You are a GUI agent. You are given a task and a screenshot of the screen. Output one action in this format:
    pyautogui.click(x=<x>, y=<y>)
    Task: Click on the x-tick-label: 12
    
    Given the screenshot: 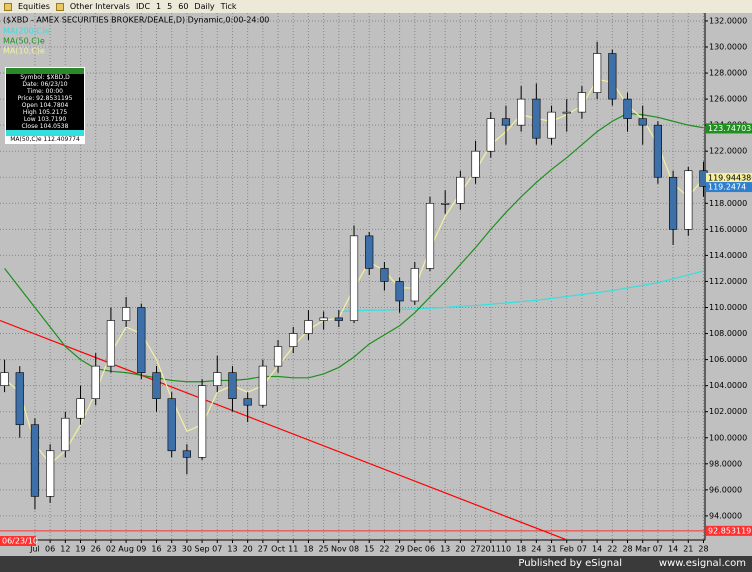 What is the action you would take?
    pyautogui.click(x=65, y=549)
    